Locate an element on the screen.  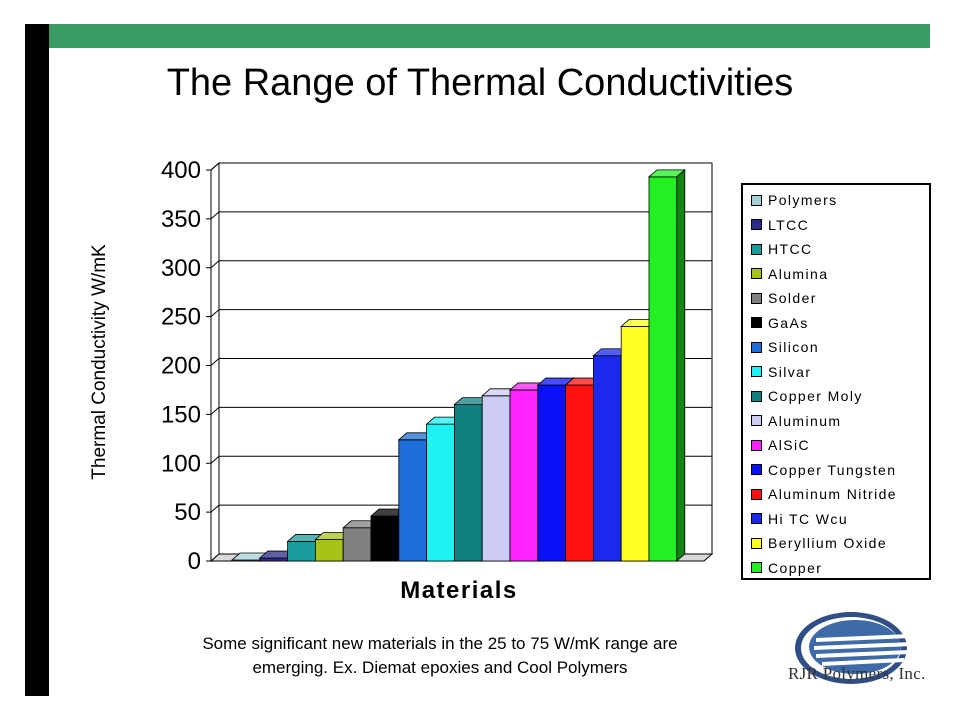
legend-item: Copper is located at coordinates (786, 568).